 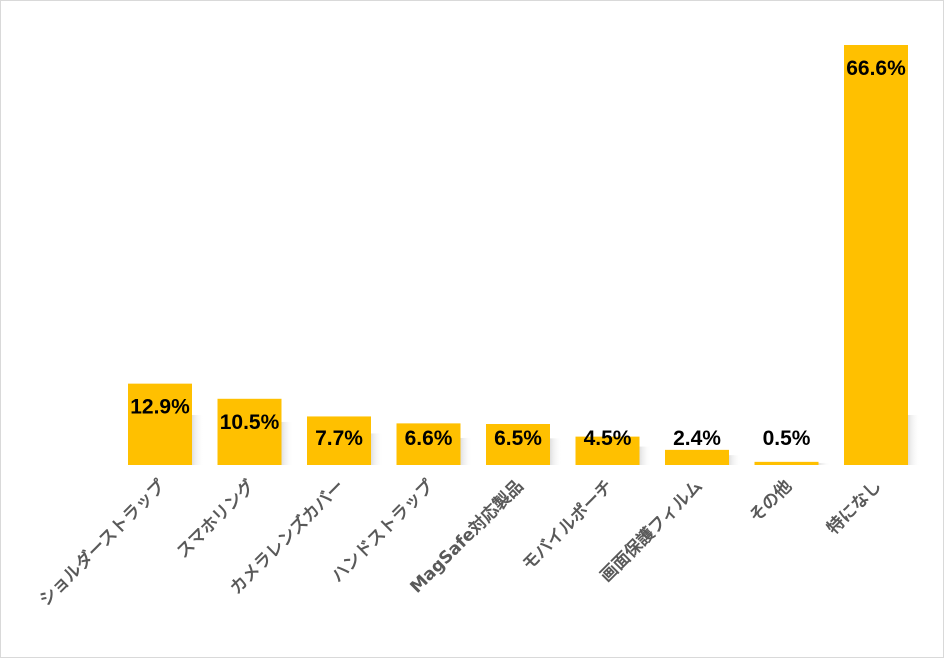 I want to click on category-label-7: その他, so click(x=770, y=501).